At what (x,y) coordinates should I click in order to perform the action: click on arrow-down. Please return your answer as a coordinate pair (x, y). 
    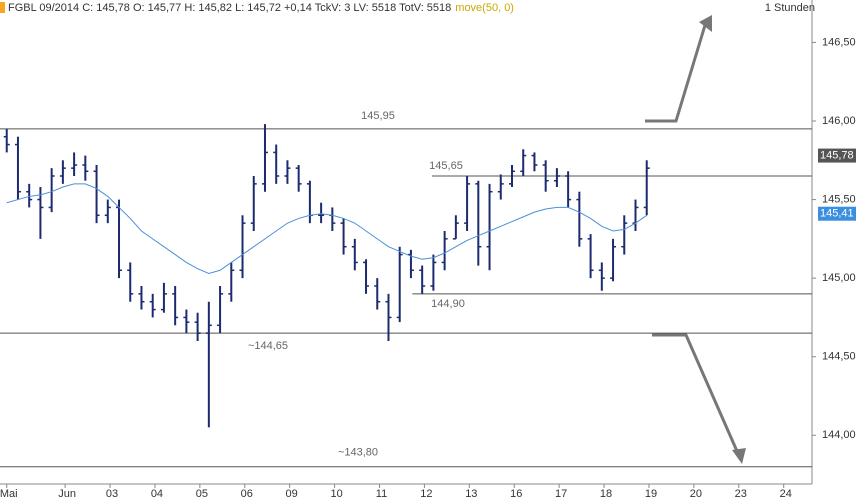
    Looking at the image, I should click on (697, 396).